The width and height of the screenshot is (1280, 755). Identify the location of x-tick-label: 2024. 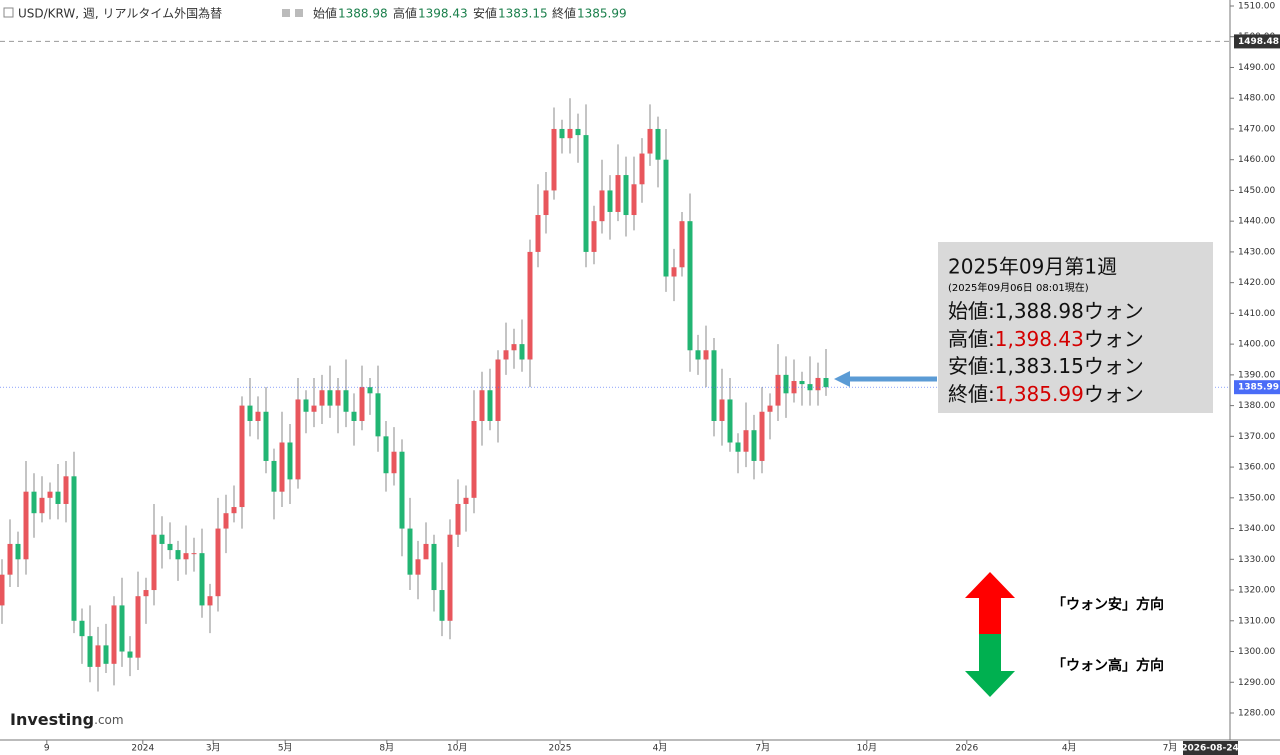
(142, 749).